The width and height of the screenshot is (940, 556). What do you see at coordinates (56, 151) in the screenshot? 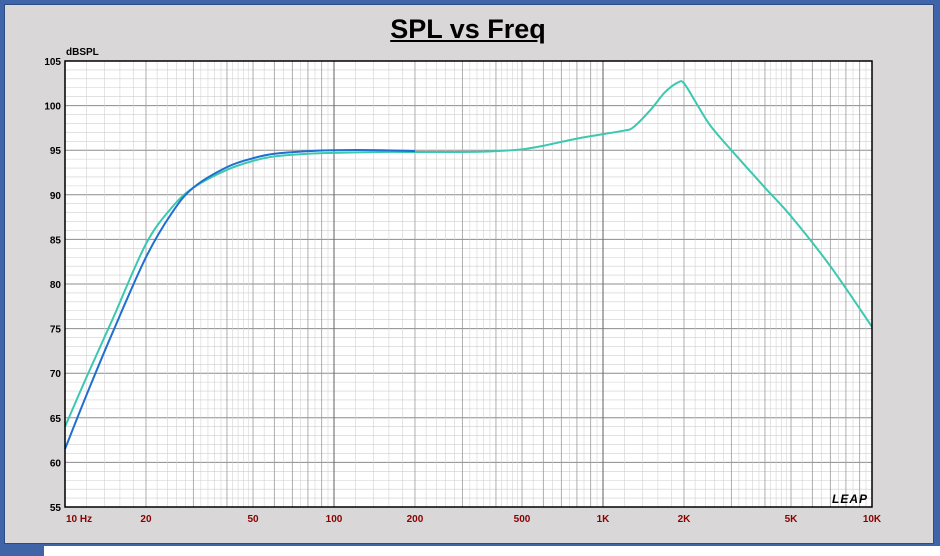
I see `y-tick-label: 95` at bounding box center [56, 151].